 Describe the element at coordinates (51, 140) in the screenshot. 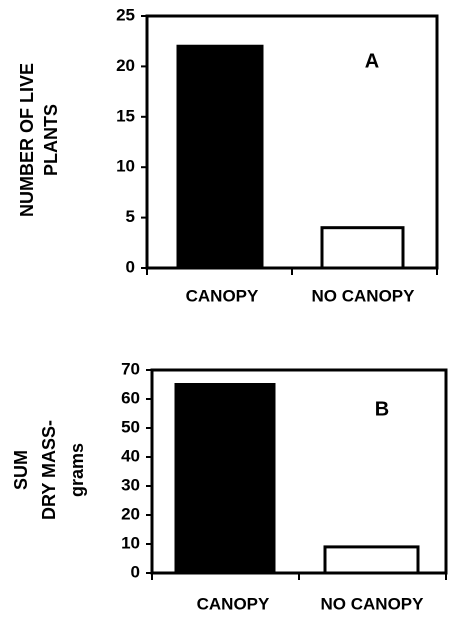

I see `y-axis-label: PLANTS` at that location.